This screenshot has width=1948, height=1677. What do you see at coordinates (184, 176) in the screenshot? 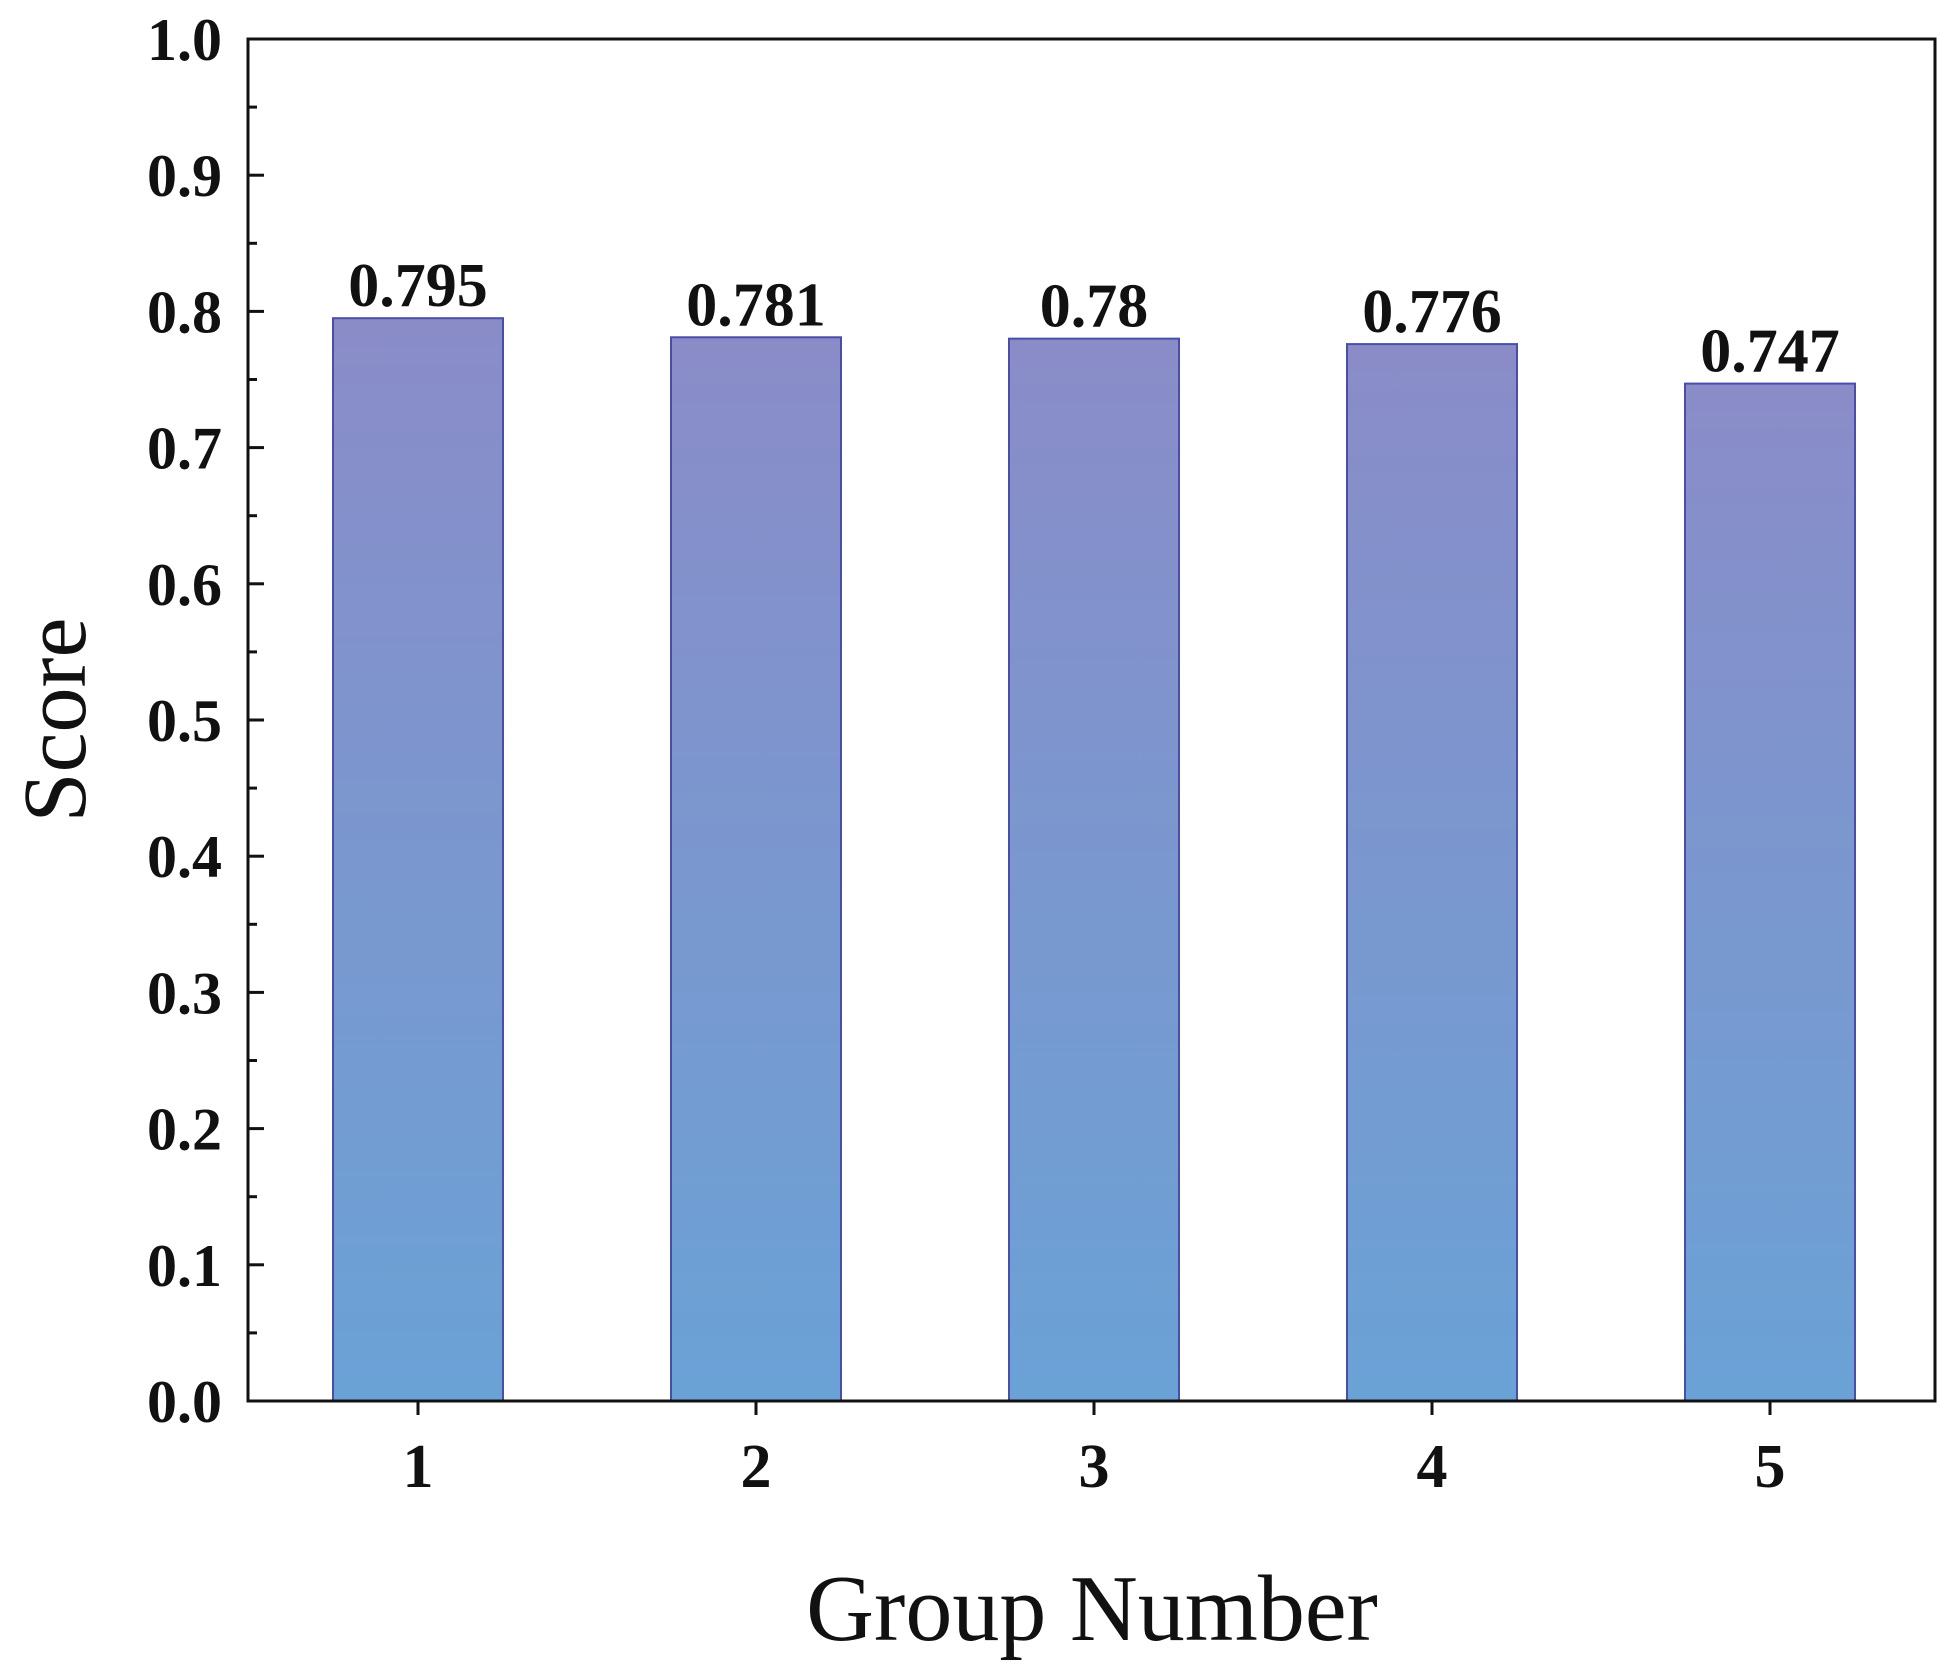
I see `y-tick-label: 0.9` at bounding box center [184, 176].